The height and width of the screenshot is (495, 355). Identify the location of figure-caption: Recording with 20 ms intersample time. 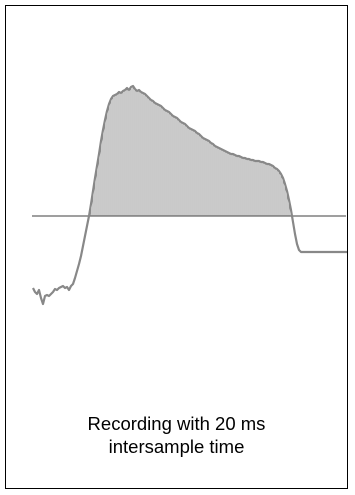
(176, 435).